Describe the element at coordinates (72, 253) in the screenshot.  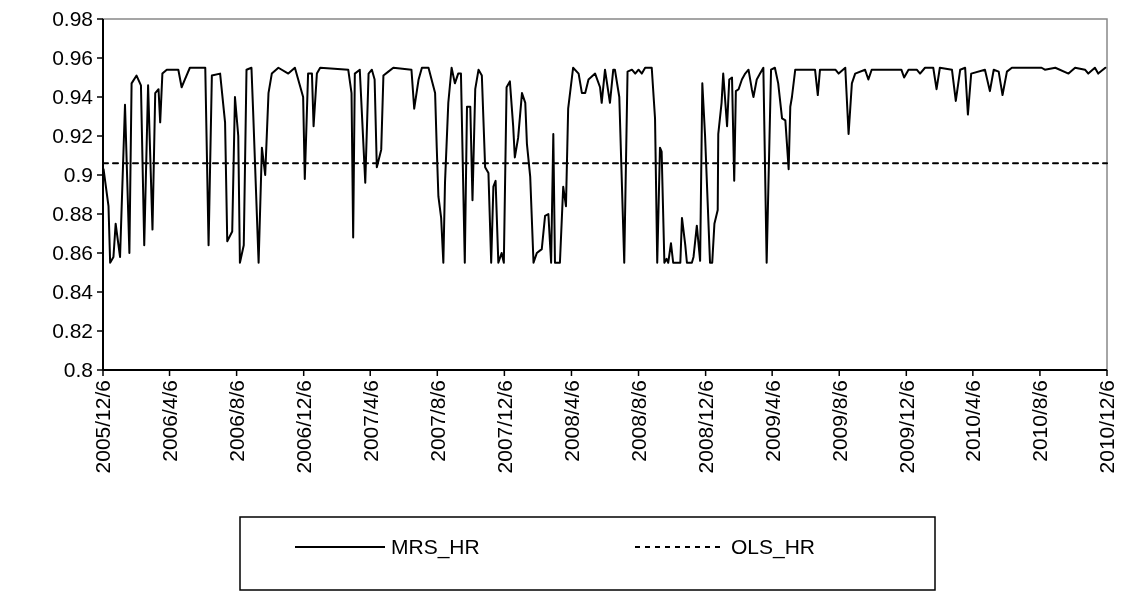
I see `y-tick-label: 0.86` at that location.